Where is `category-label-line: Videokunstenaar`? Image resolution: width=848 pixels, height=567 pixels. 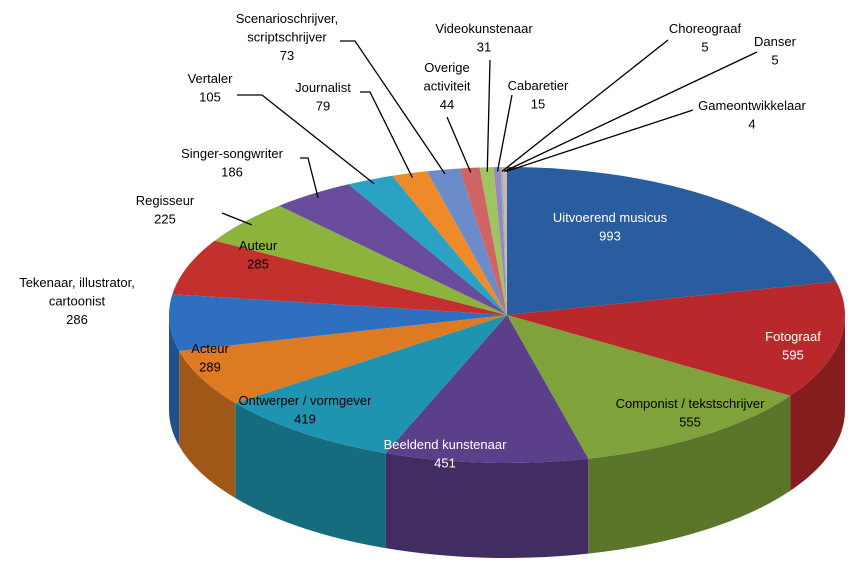 category-label-line: Videokunstenaar is located at coordinates (484, 28).